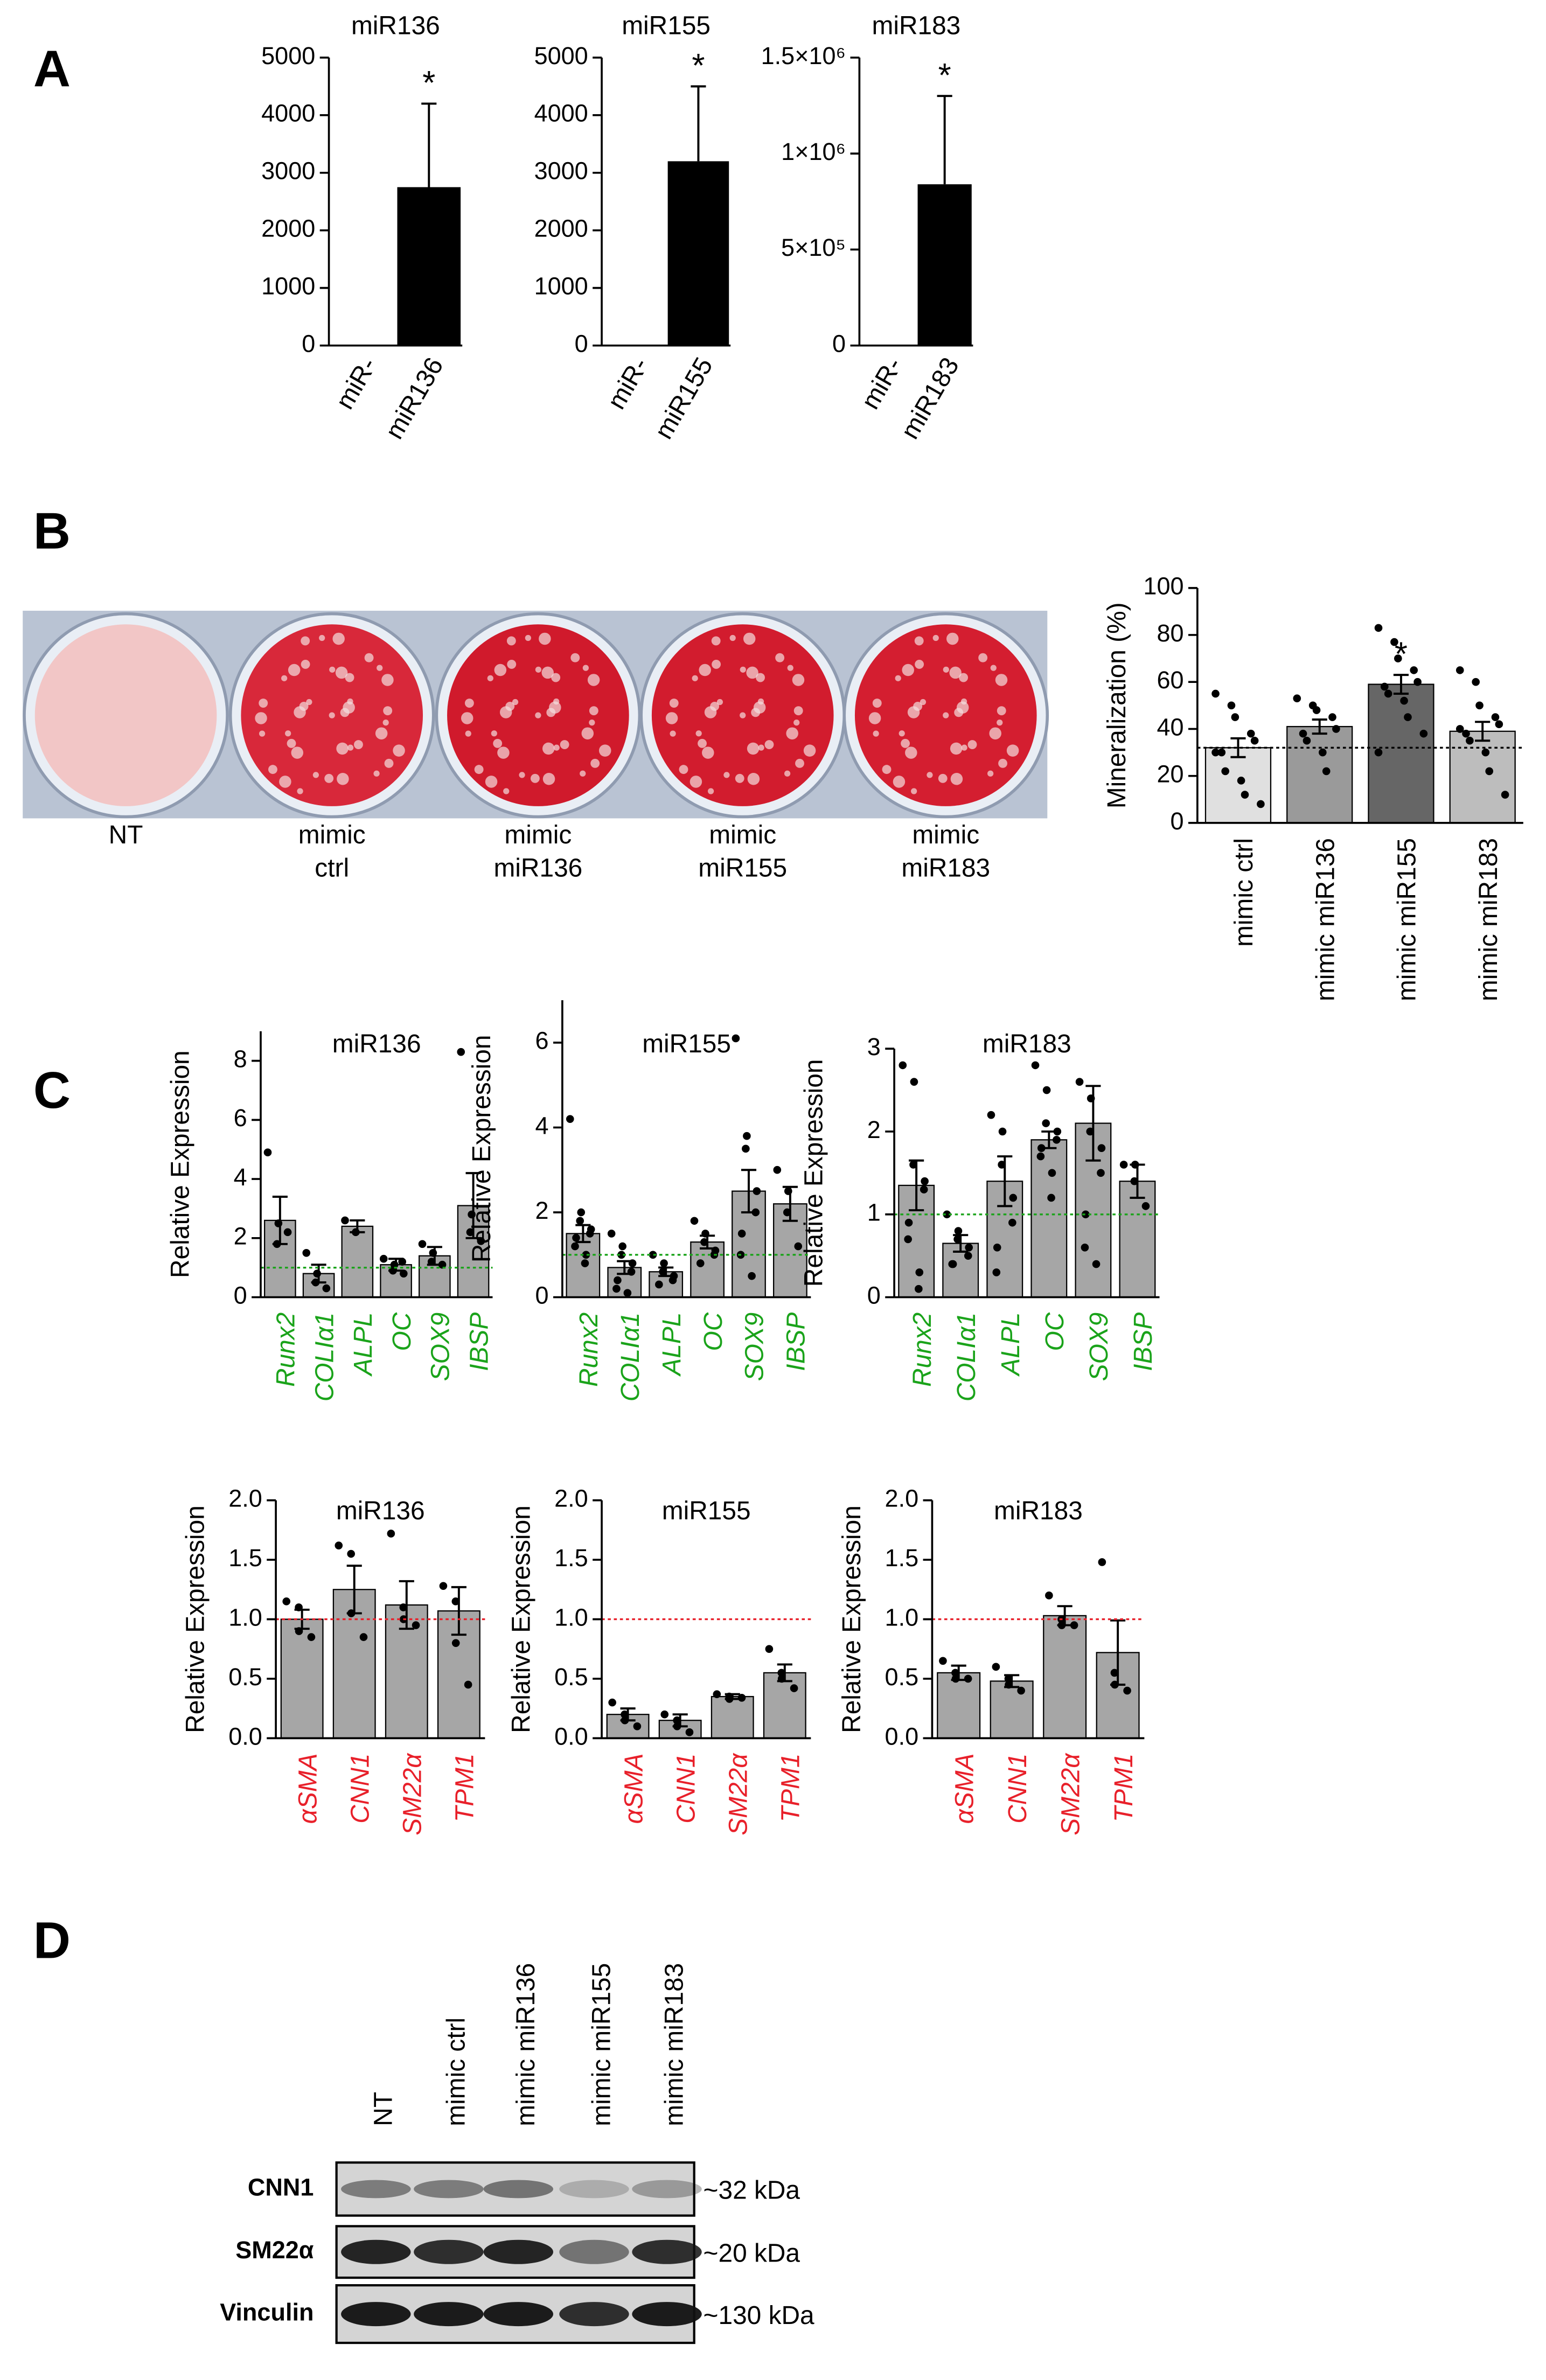  What do you see at coordinates (686, 1044) in the screenshot?
I see `chart-title: miR155` at bounding box center [686, 1044].